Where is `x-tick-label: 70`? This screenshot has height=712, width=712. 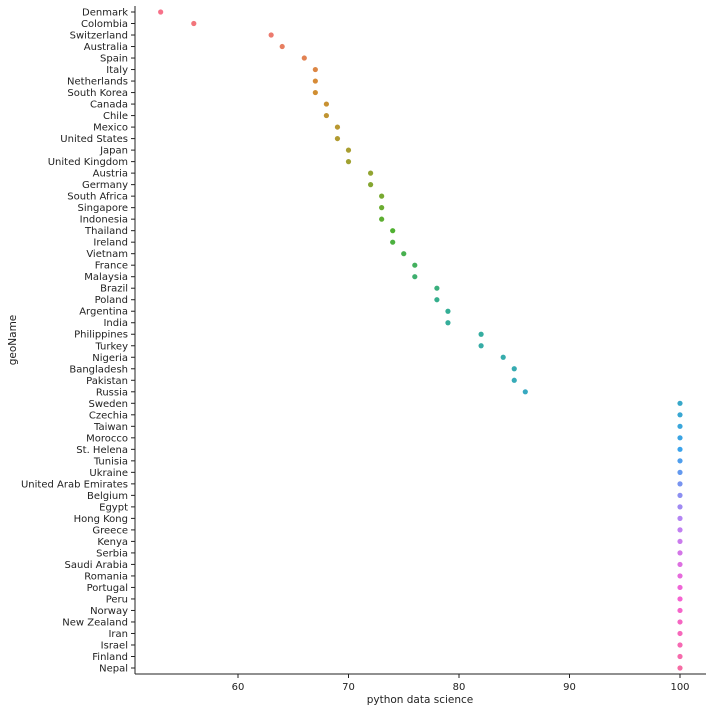
x-tick-label: 70 is located at coordinates (348, 687).